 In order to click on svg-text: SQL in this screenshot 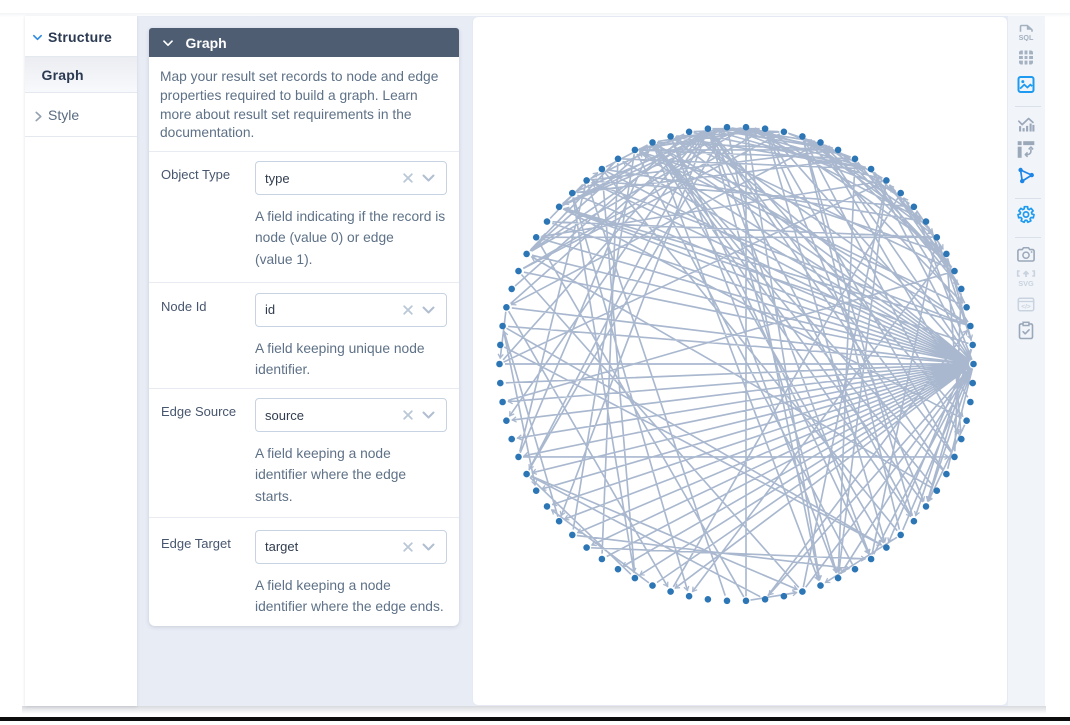, I will do `click(1026, 37)`.